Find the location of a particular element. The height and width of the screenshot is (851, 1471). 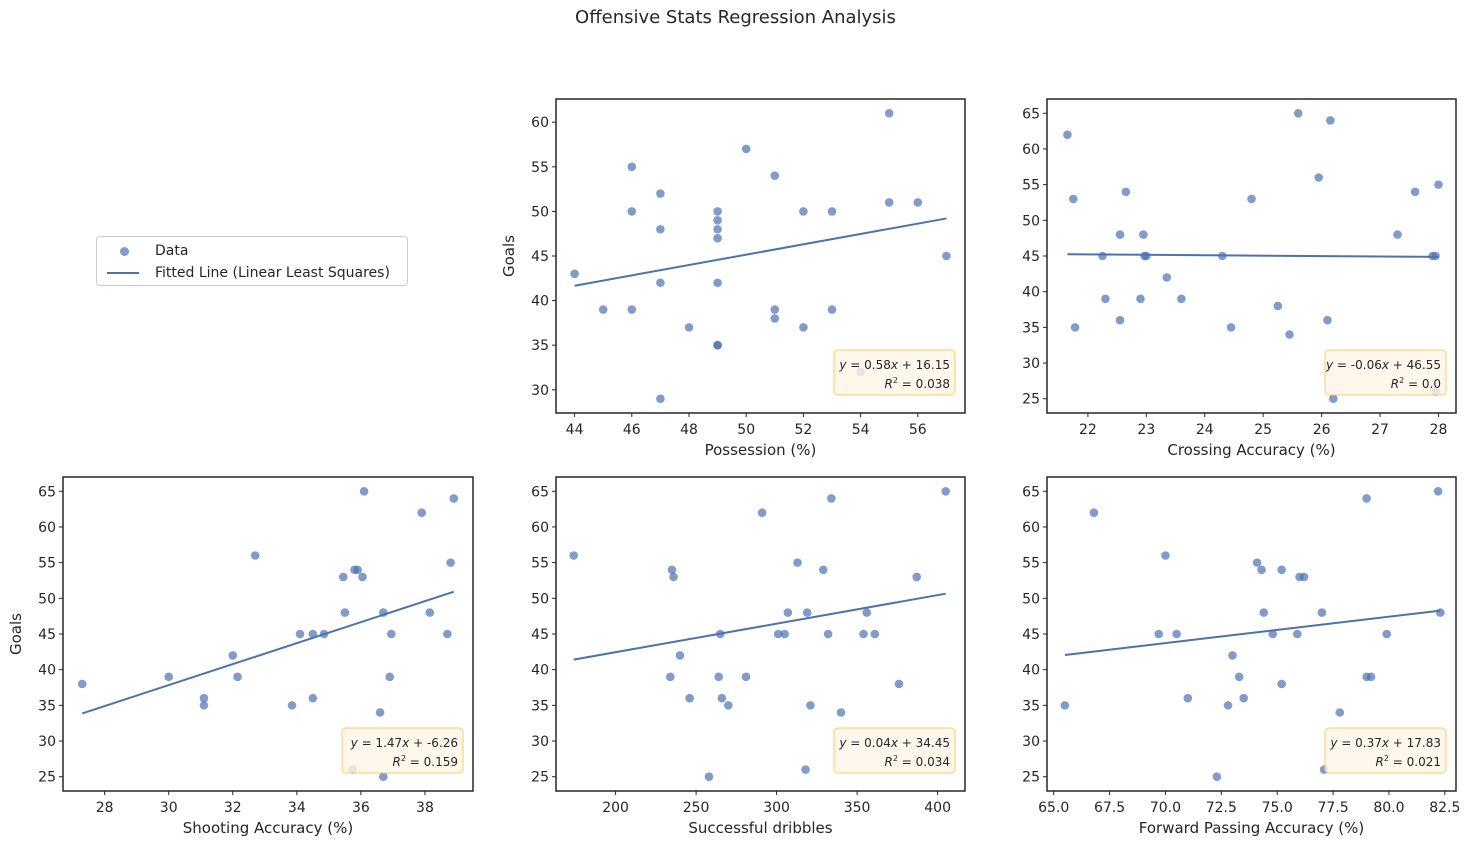

legend-marker-line is located at coordinates (124, 273).